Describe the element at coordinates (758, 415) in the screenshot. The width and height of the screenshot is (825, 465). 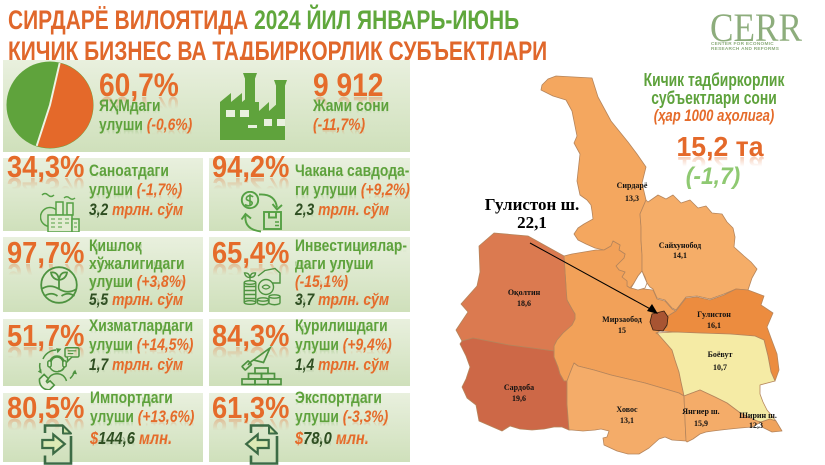
I see `svg-text: Ширин ш.` at that location.